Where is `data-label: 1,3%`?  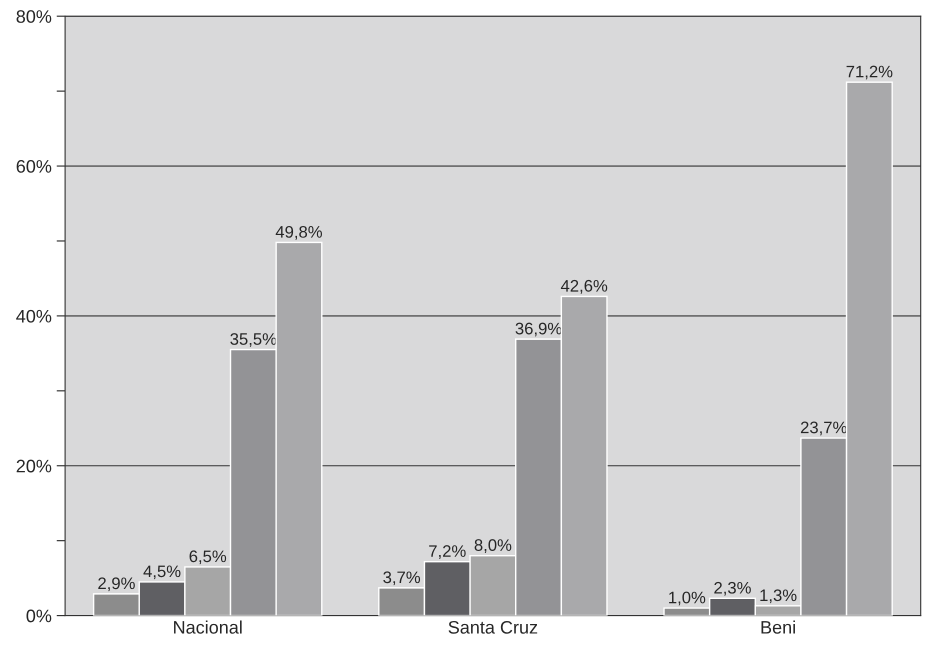 data-label: 1,3% is located at coordinates (778, 596).